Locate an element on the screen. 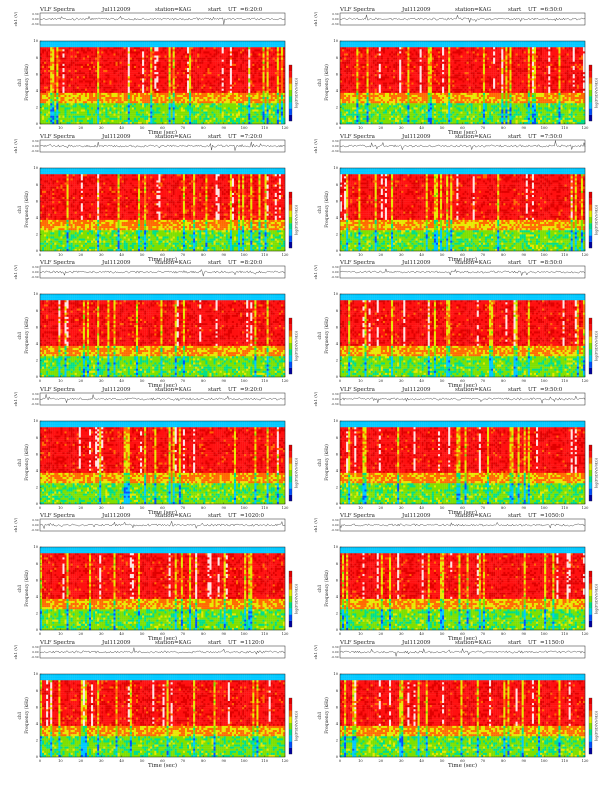  waveform-trace is located at coordinates (462, 18).